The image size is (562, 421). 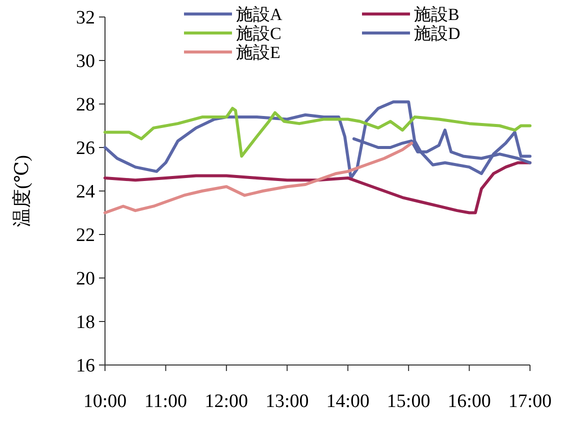 What do you see at coordinates (259, 33) in the screenshot?
I see `legend-label: 施設C` at bounding box center [259, 33].